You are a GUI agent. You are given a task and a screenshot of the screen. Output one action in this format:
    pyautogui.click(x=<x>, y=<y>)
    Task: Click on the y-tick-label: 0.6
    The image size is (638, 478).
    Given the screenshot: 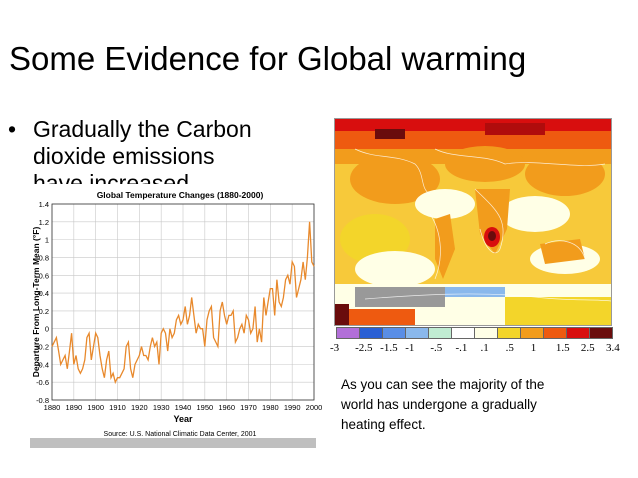 What is the action you would take?
    pyautogui.click(x=44, y=275)
    